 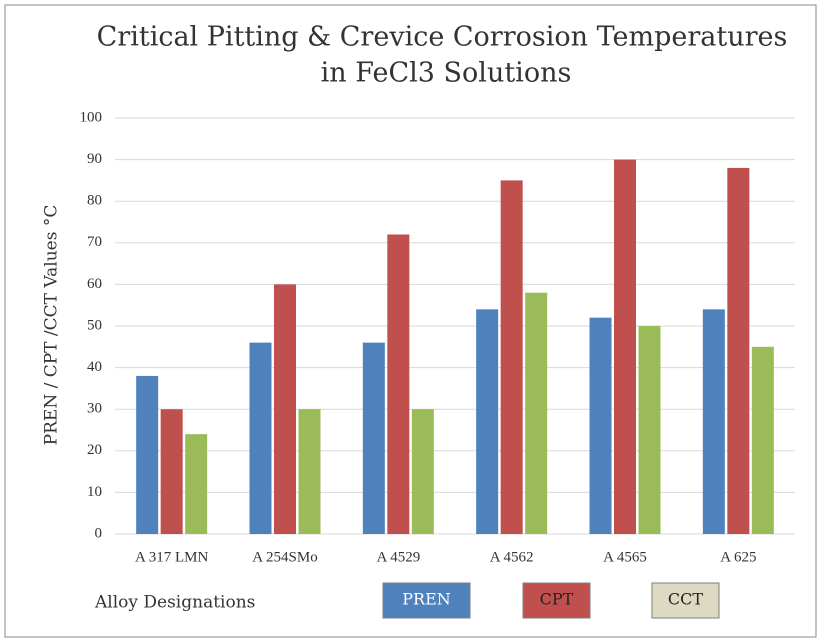 What do you see at coordinates (172, 557) in the screenshot?
I see `x-tick-label: A 317 LMN` at bounding box center [172, 557].